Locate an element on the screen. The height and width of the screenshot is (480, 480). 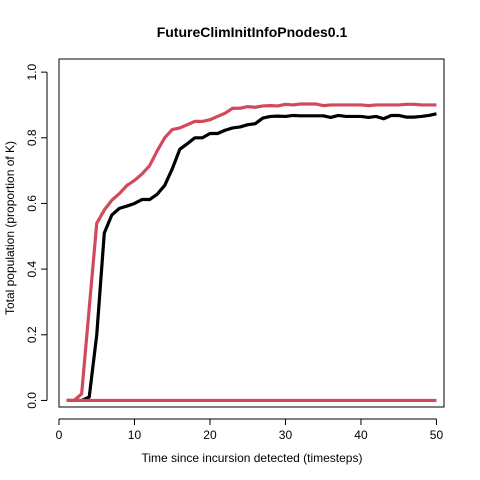
y-axis: 0.0 0.2 0.4 0.6 0.8 1.0 is located at coordinates (36, 236).